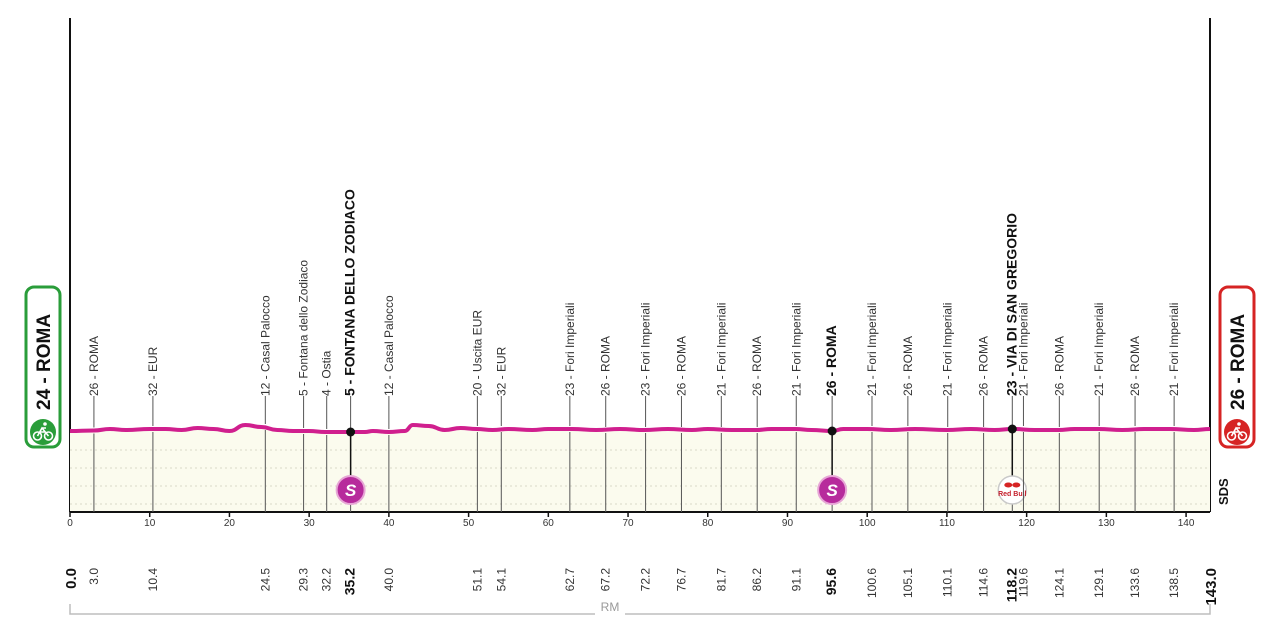  I want to click on waypoint-km-label: 40.0, so click(389, 580).